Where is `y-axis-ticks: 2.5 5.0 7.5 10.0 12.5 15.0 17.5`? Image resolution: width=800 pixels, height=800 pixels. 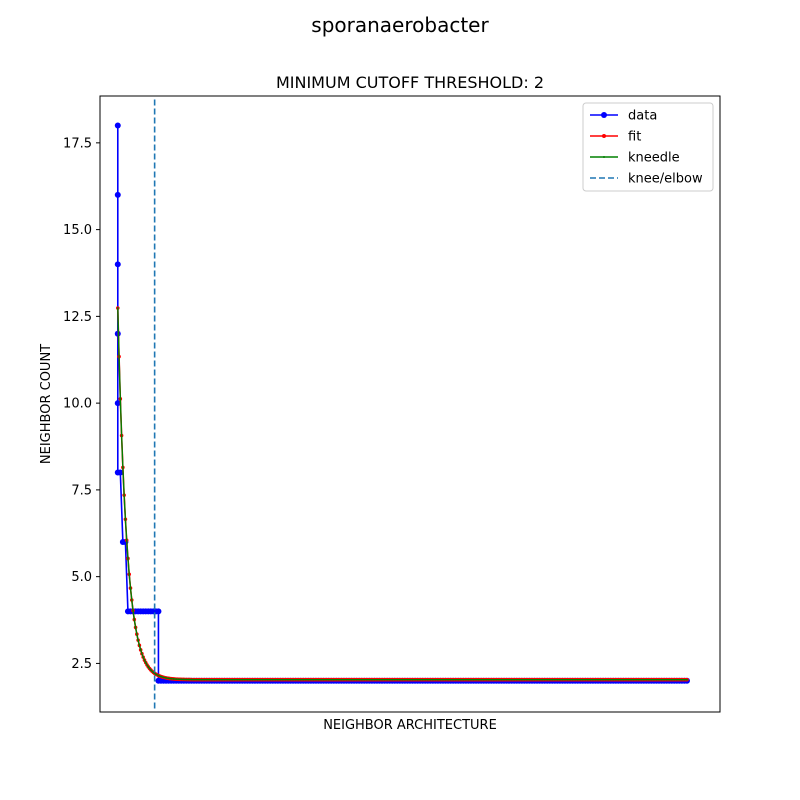
y-axis-ticks: 2.5 5.0 7.5 10.0 12.5 15.0 17.5 is located at coordinates (81, 404).